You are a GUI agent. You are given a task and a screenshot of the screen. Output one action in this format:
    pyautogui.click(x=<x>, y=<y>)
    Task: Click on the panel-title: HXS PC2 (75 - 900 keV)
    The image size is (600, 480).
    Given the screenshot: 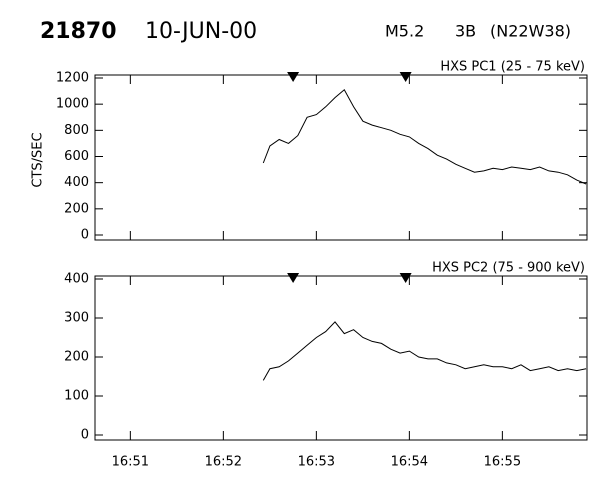 What is the action you would take?
    pyautogui.click(x=508, y=268)
    